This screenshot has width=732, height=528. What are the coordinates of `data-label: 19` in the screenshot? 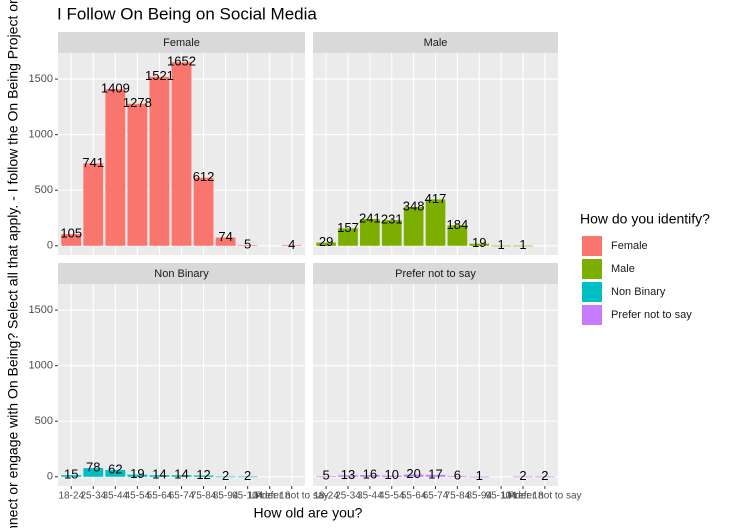 It's located at (479, 242).